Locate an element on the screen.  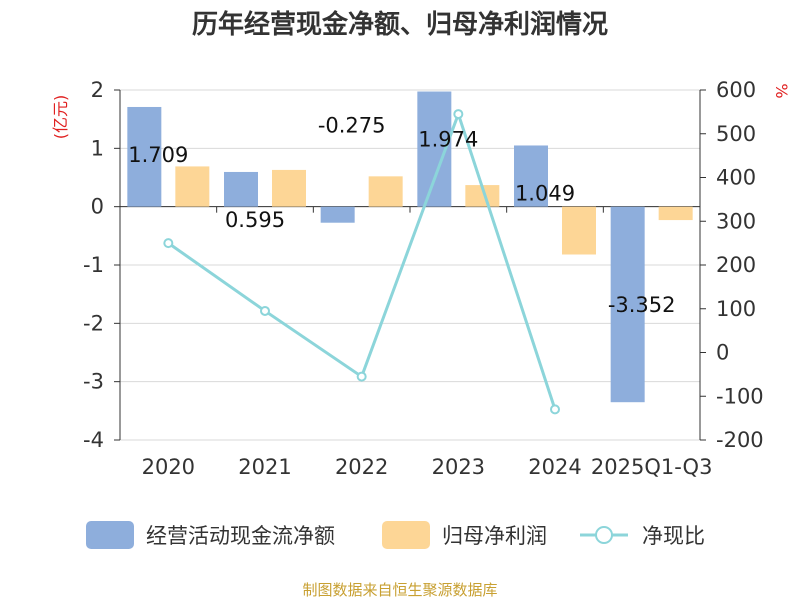
left-tick-label: -3 is located at coordinates (93, 382).